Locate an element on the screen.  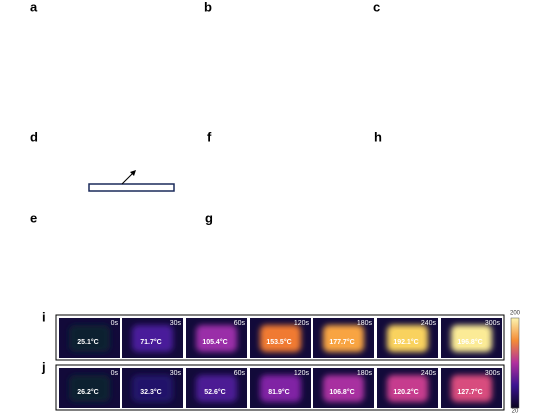
thermal-frame: 30s 32.3°C is located at coordinates (152, 388).